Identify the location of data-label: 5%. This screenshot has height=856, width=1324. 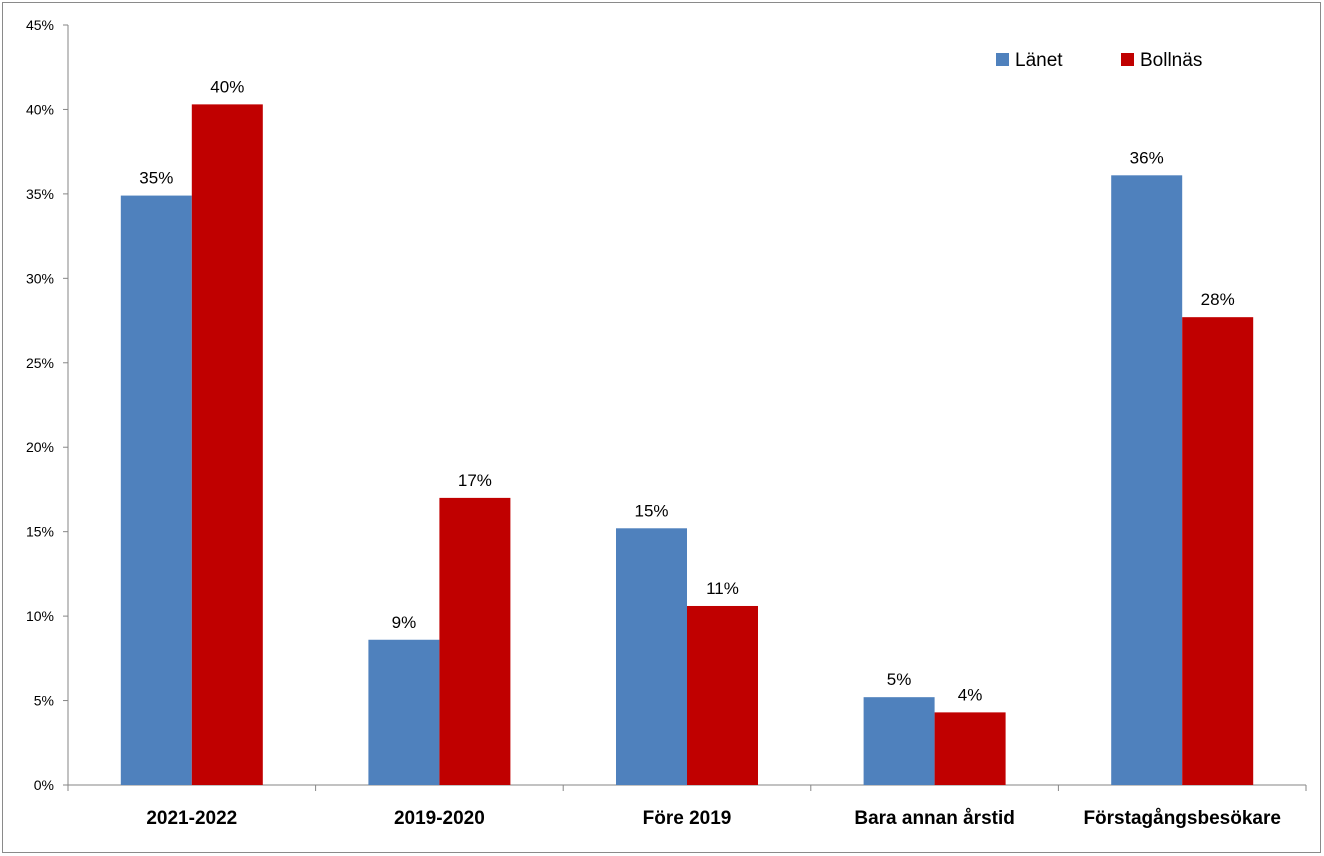
(899, 679).